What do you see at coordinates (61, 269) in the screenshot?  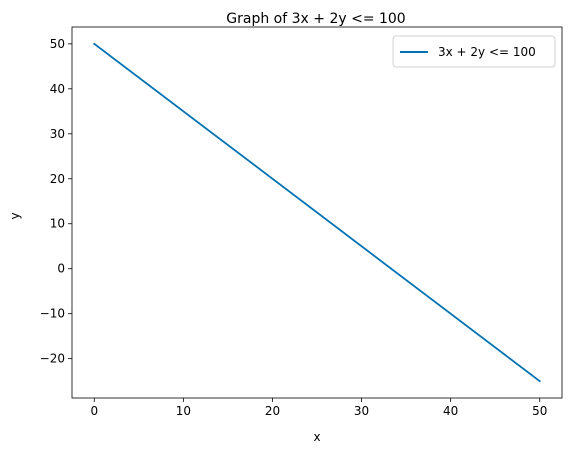 I see `y-tick-label: 0` at bounding box center [61, 269].